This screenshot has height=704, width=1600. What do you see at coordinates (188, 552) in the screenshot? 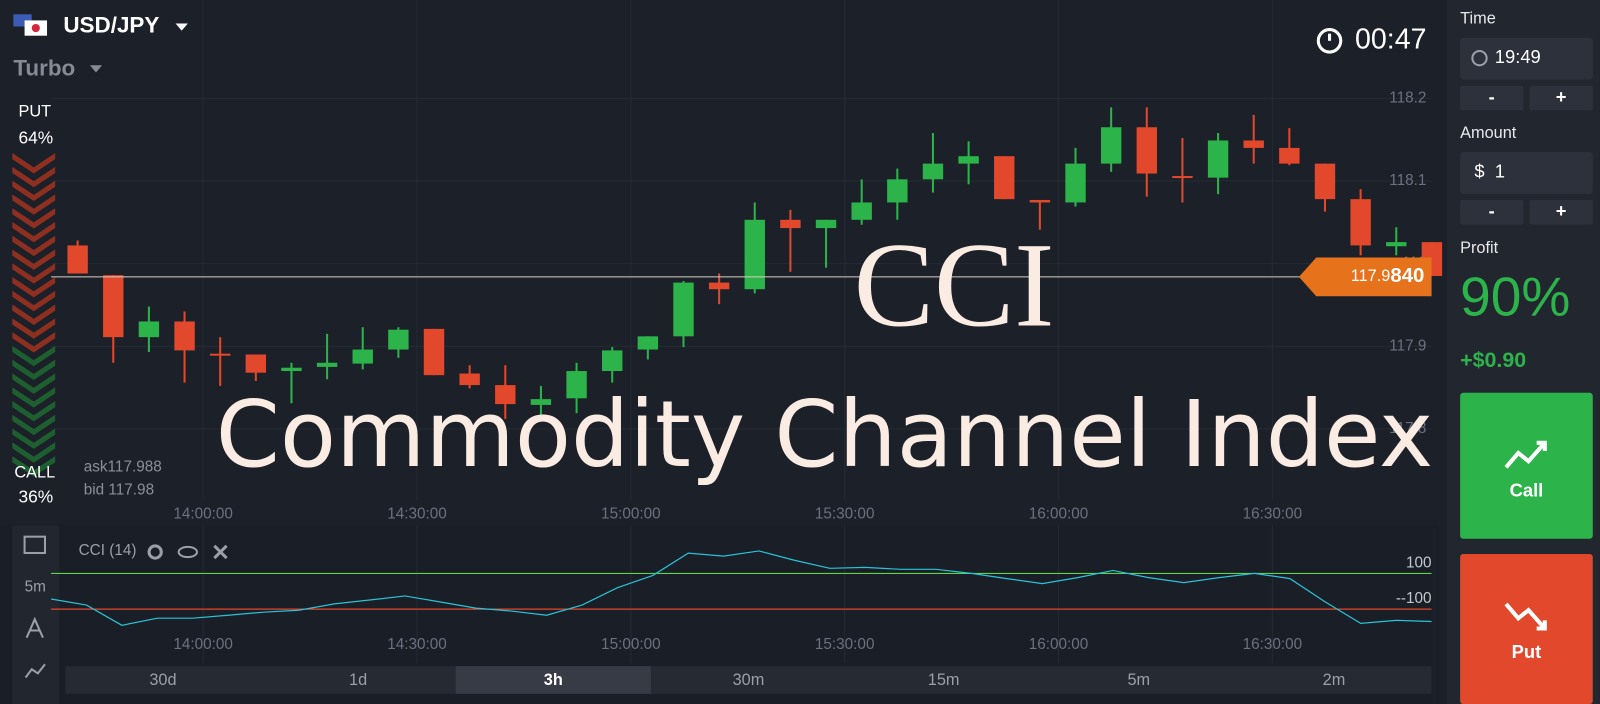
I see `visibility-icon` at bounding box center [188, 552].